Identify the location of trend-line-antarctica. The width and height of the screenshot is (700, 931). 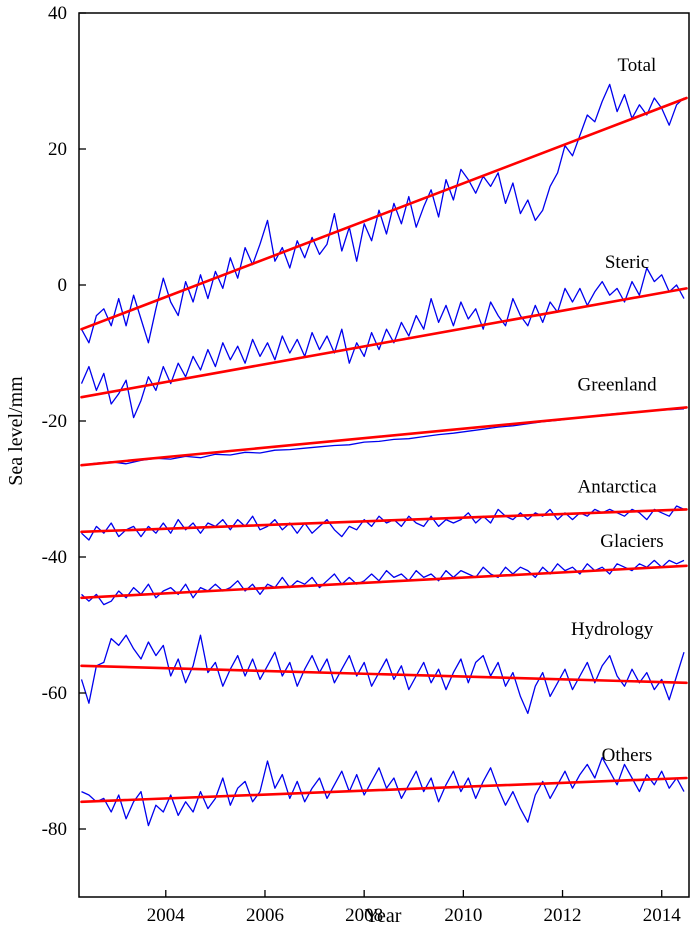
(384, 521).